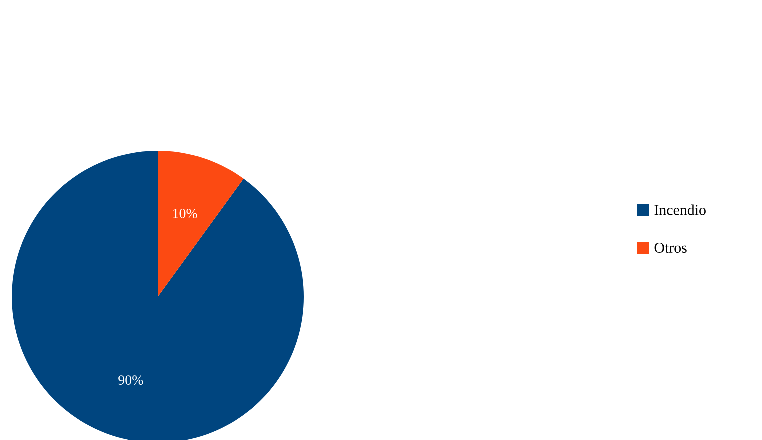 This screenshot has height=440, width=762. What do you see at coordinates (680, 210) in the screenshot?
I see `legend-label: Incendio` at bounding box center [680, 210].